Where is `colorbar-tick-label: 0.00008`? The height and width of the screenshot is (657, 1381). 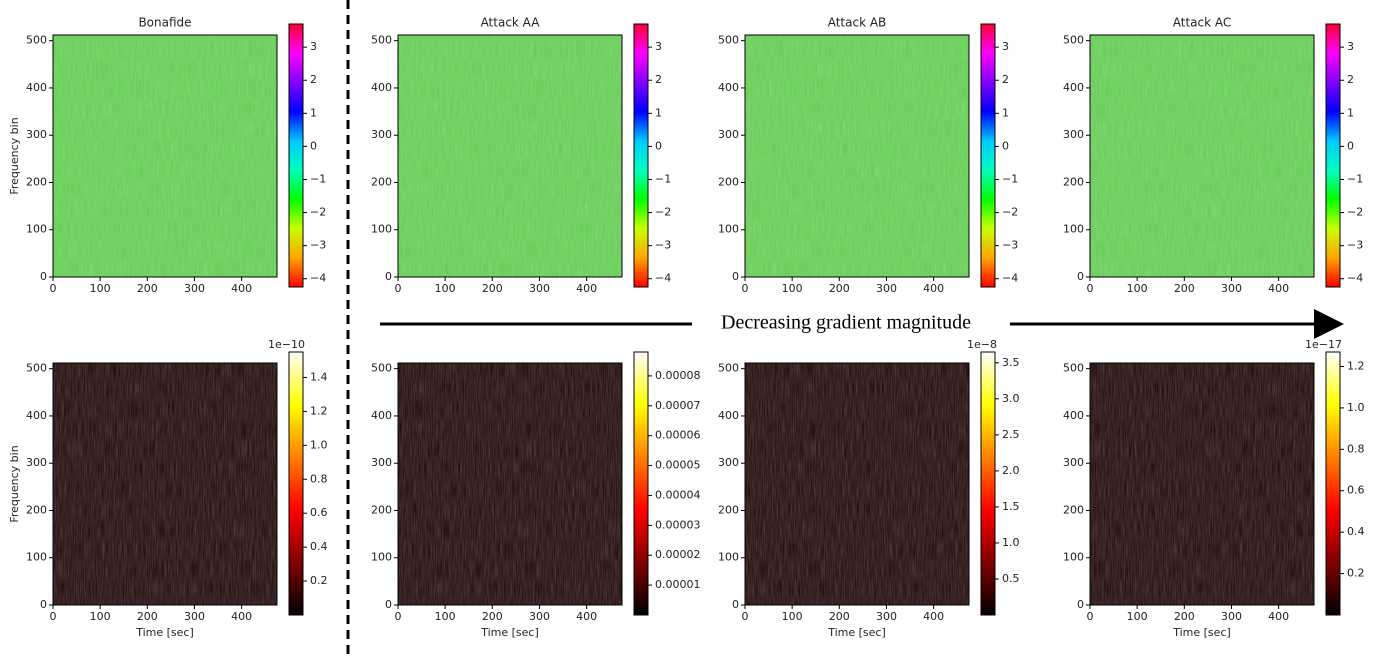
colorbar-tick-label: 0.00008 is located at coordinates (678, 375).